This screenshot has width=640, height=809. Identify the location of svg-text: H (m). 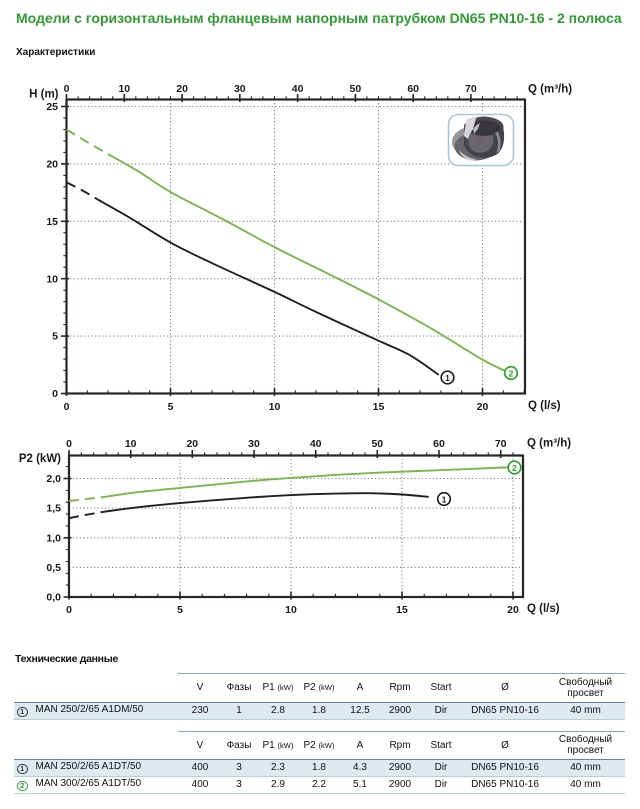
(44, 95).